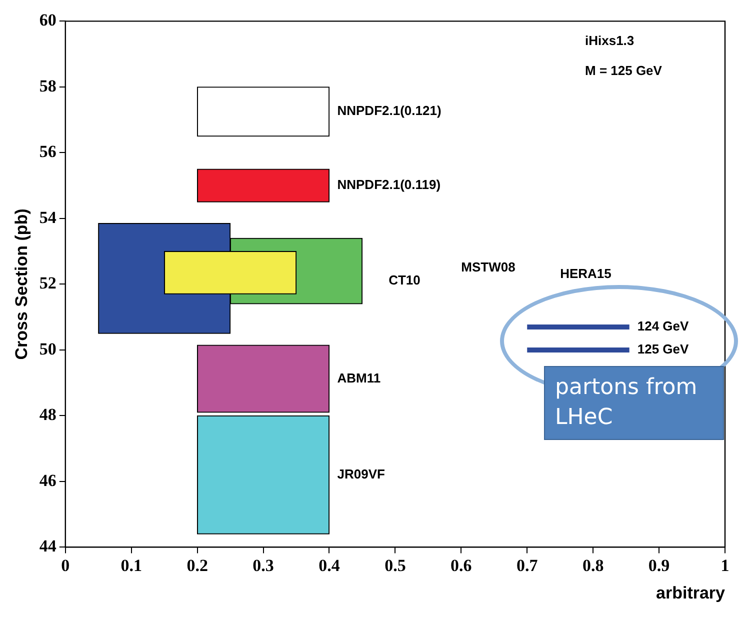 The height and width of the screenshot is (621, 753). Describe the element at coordinates (197, 565) in the screenshot. I see `x-tick-label: 0.2` at that location.